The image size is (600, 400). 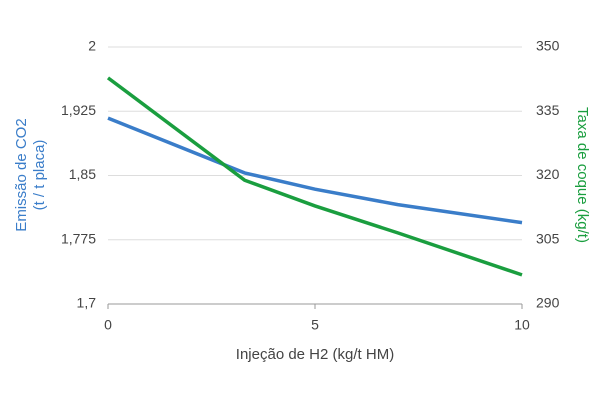 I want to click on y-tick-label: 1,925, so click(x=78, y=110).